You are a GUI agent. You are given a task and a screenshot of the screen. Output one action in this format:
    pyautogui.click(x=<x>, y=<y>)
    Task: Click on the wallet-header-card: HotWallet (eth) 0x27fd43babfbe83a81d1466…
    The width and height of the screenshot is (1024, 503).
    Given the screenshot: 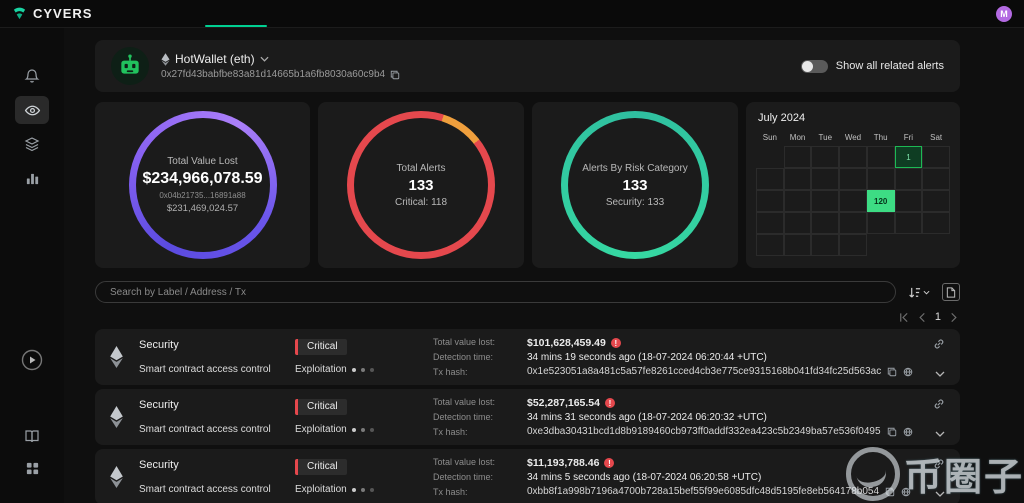 What is the action you would take?
    pyautogui.click(x=527, y=66)
    